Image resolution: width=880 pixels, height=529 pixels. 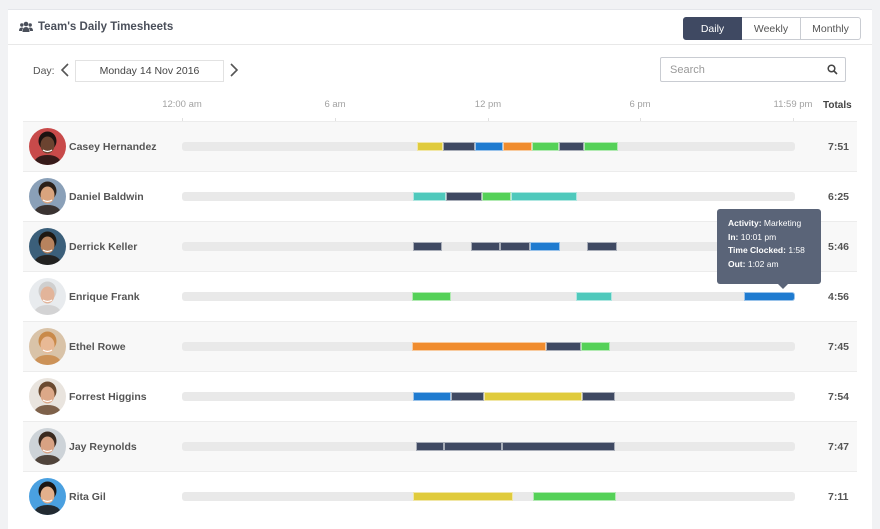 I want to click on chevron-right-icon, so click(x=234, y=70).